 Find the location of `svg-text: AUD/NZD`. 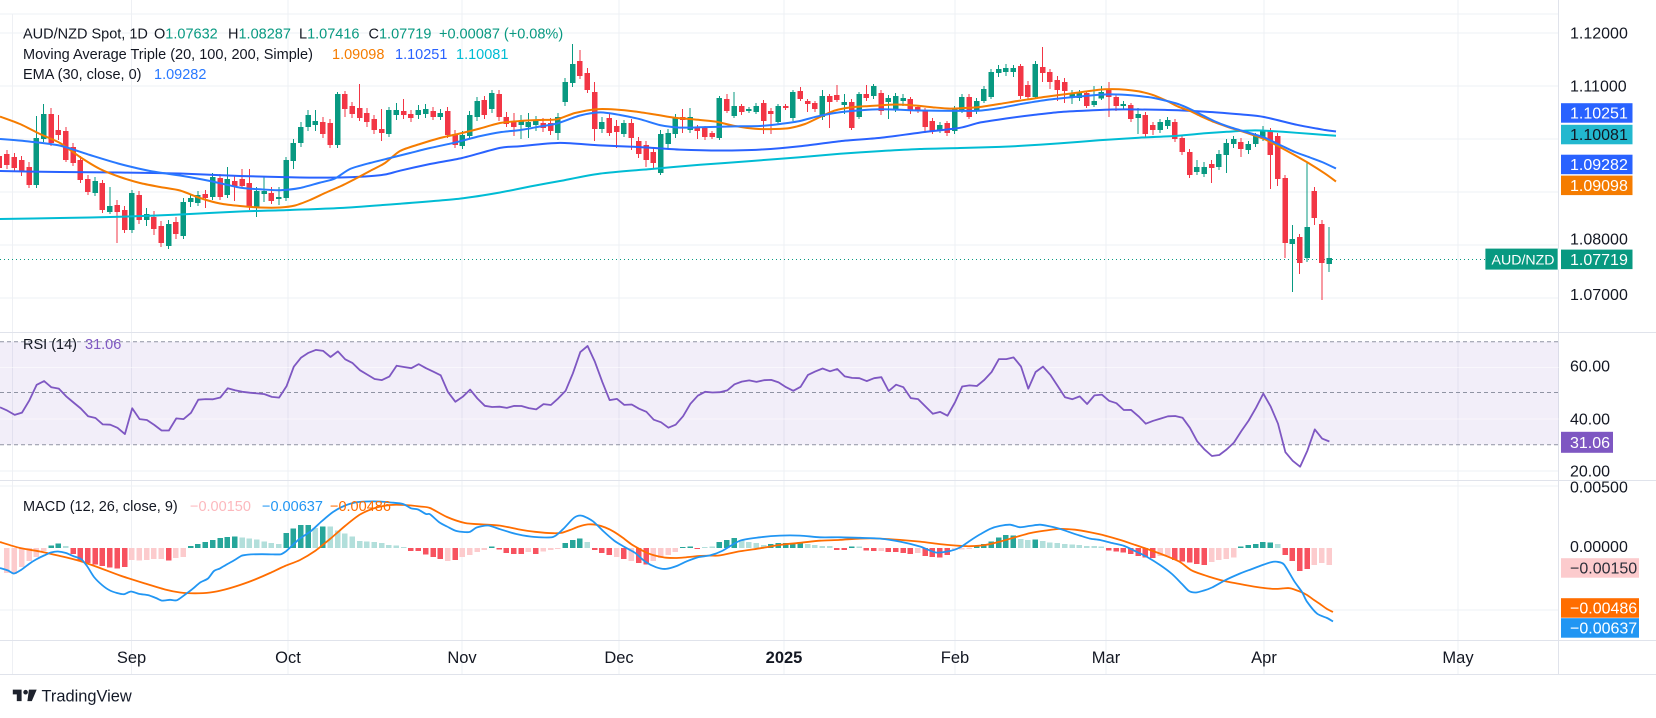

svg-text: AUD/NZD is located at coordinates (1523, 261).